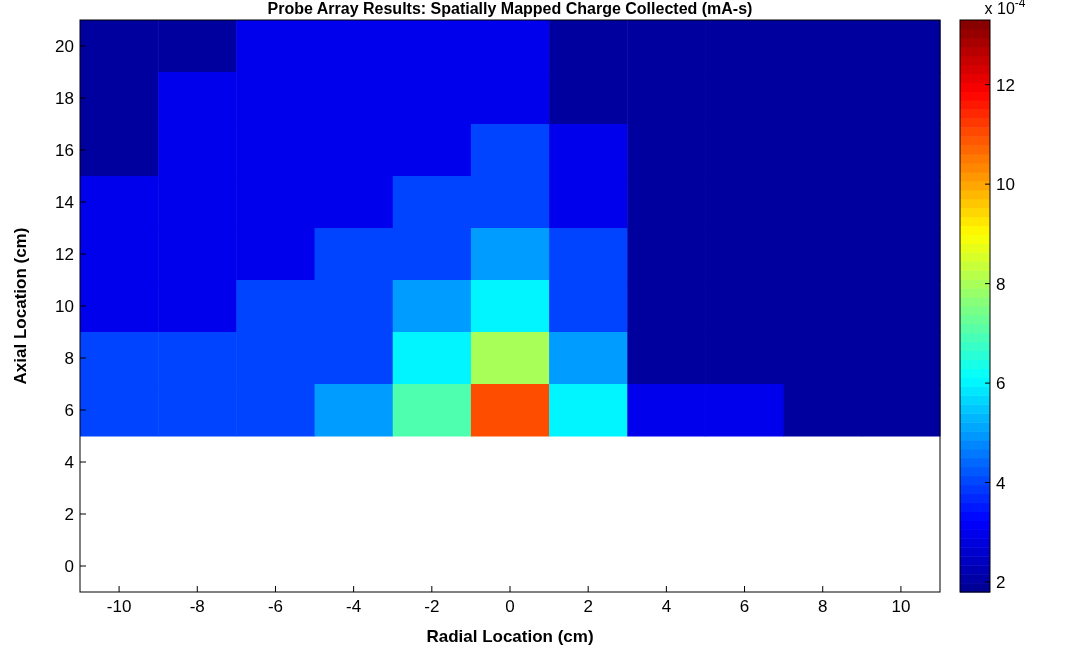  Describe the element at coordinates (197, 606) in the screenshot. I see `x-tick-label: -8` at that location.